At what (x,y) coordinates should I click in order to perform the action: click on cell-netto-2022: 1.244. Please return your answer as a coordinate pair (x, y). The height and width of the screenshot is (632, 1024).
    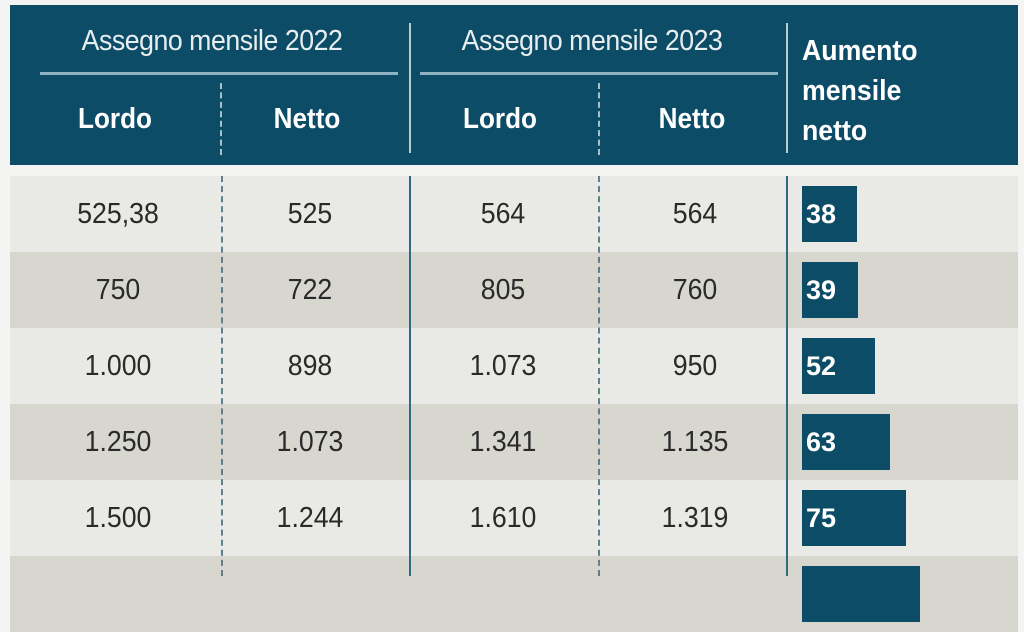
    Looking at the image, I should click on (310, 518).